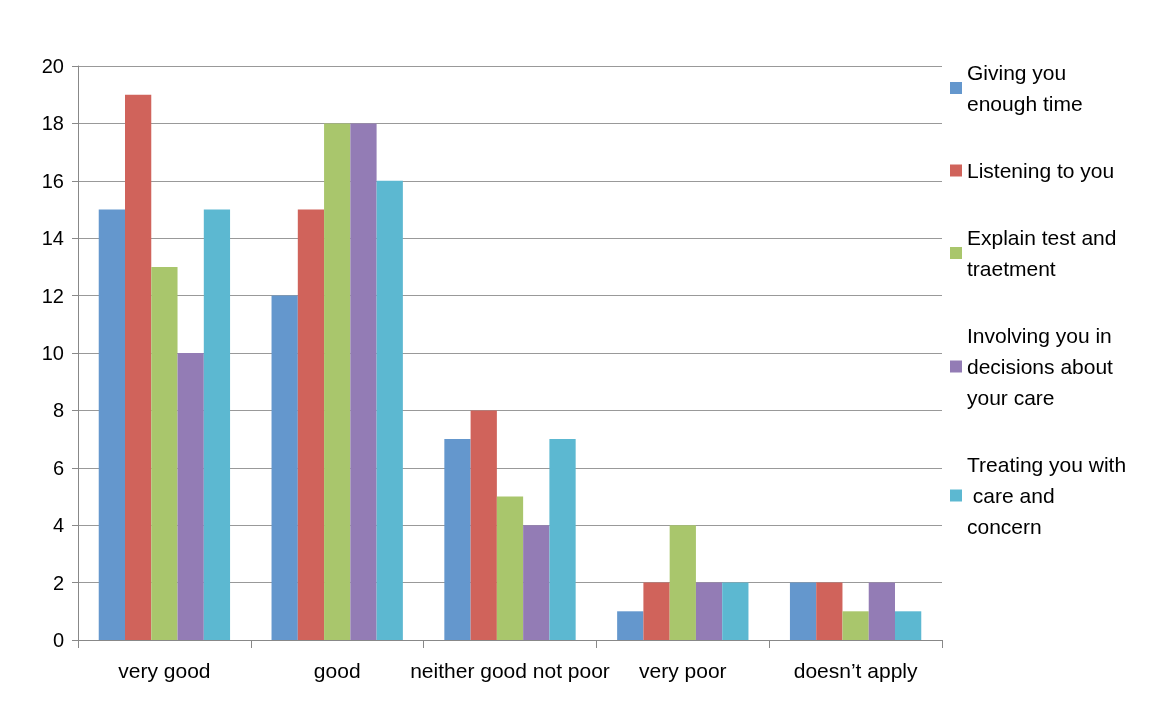  Describe the element at coordinates (337, 670) in the screenshot. I see `x-tick-label: good` at that location.